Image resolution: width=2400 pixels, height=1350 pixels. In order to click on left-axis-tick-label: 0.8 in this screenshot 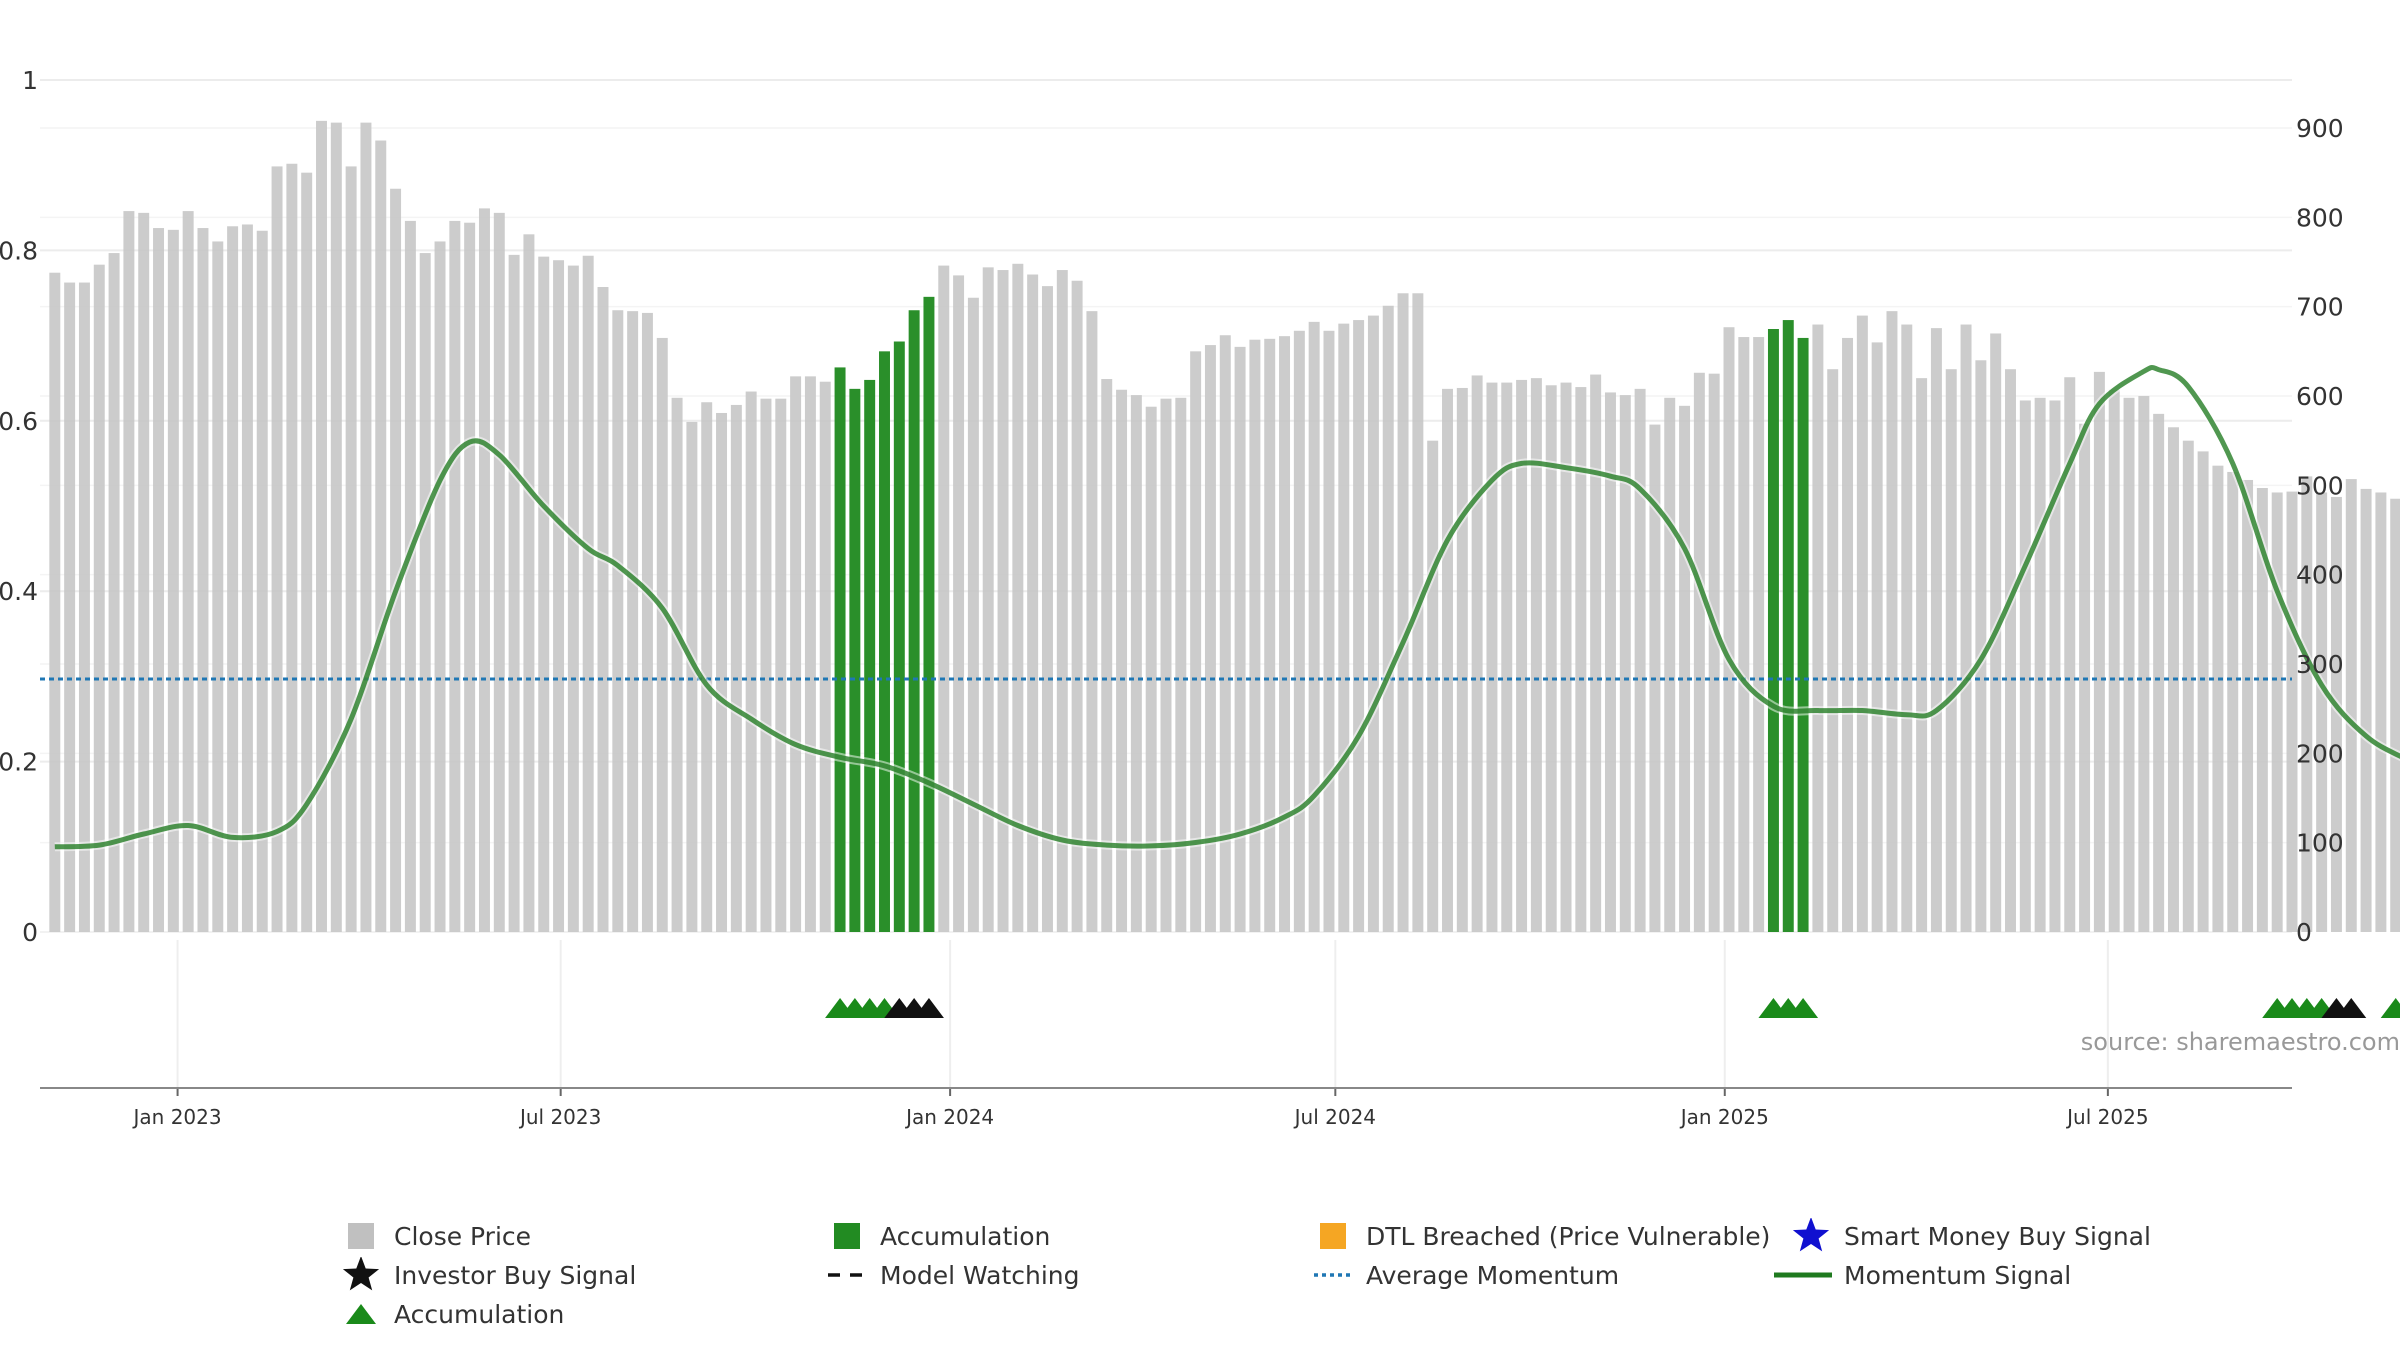, I will do `click(19, 250)`.